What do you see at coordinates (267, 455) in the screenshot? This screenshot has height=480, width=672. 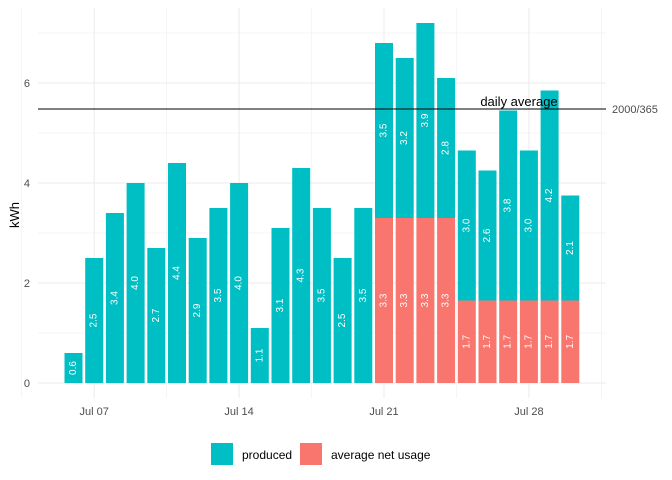 I see `legend-label-produced: produced` at bounding box center [267, 455].